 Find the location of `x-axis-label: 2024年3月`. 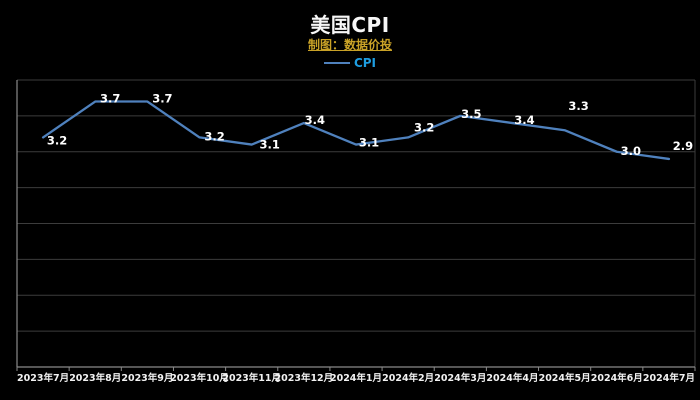

x-axis-label: 2024年3月 is located at coordinates (460, 378).